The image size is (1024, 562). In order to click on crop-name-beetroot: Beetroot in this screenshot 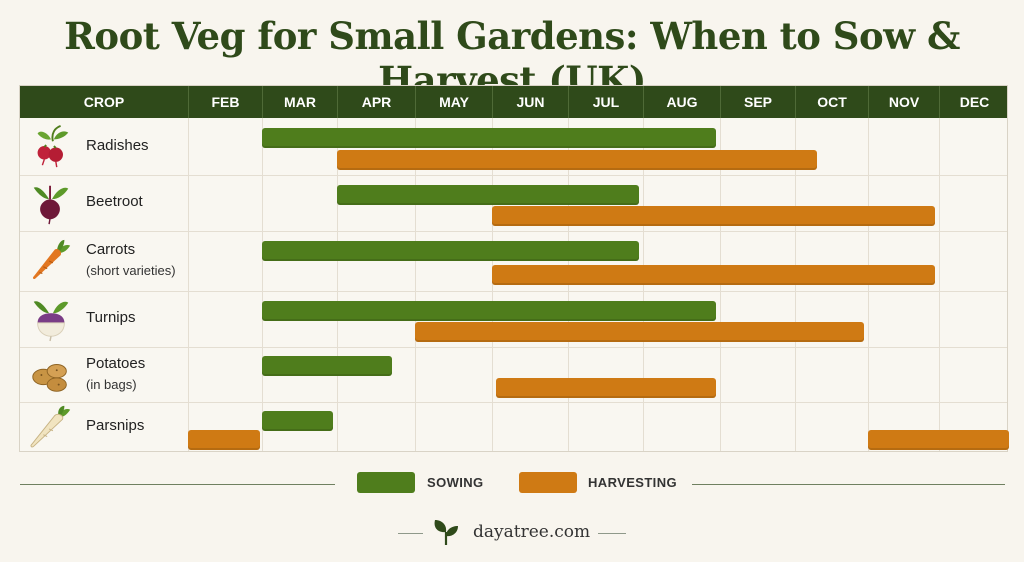, I will do `click(114, 201)`.